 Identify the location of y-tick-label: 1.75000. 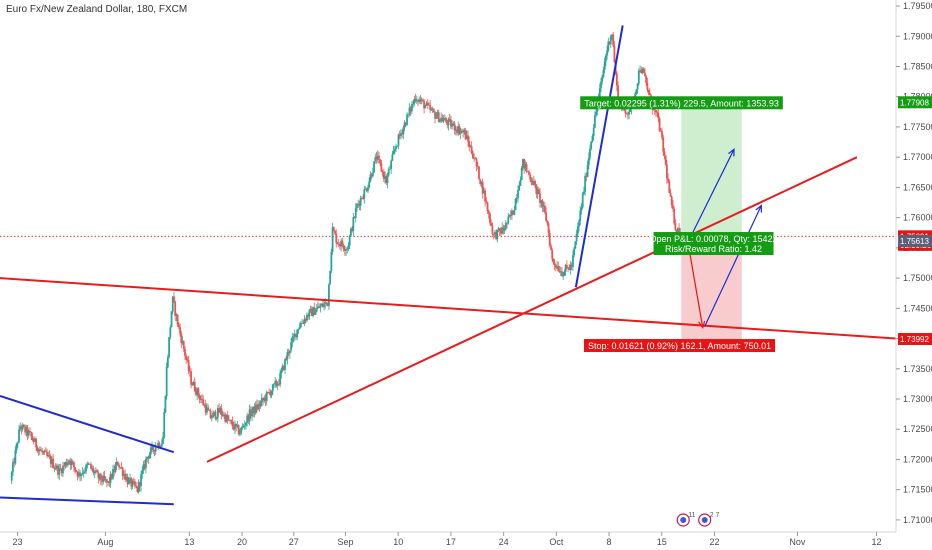
(917, 278).